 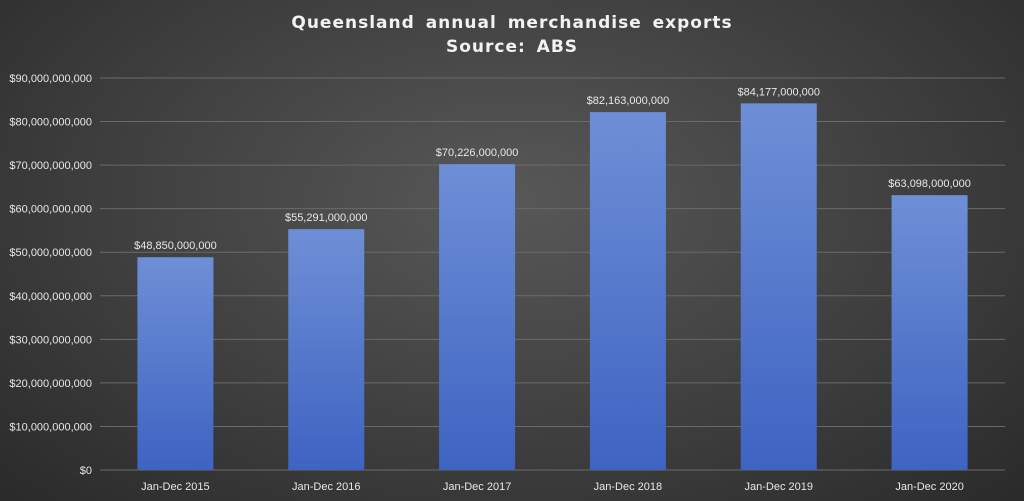 What do you see at coordinates (50, 340) in the screenshot?
I see `y-tick-label: $30,000,000,000` at bounding box center [50, 340].